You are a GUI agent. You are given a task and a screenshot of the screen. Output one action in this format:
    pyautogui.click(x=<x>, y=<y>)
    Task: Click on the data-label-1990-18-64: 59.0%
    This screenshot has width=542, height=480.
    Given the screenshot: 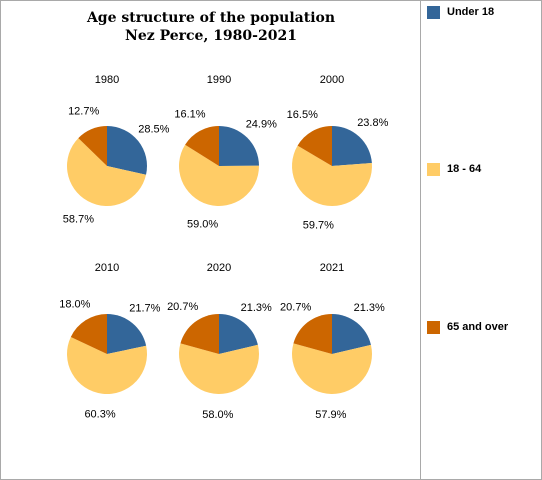 What is the action you would take?
    pyautogui.click(x=202, y=225)
    